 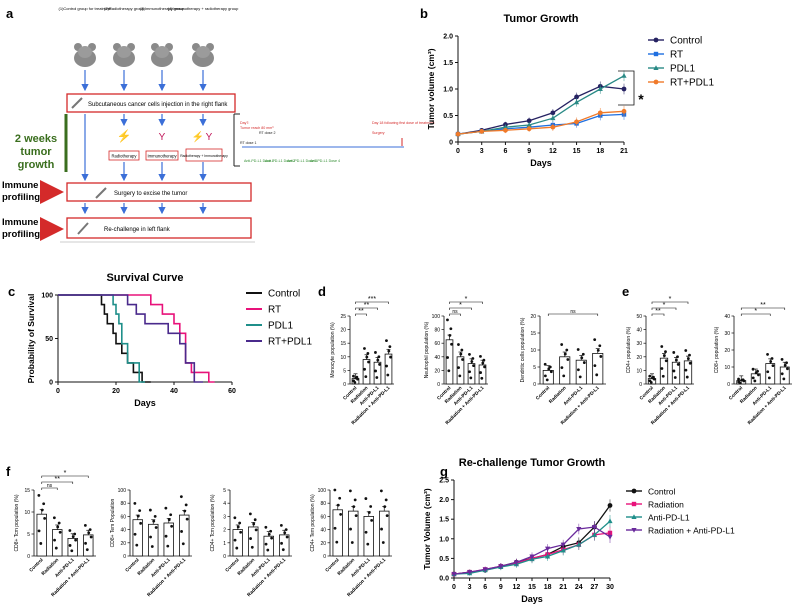 What do you see at coordinates (101, 193) in the screenshot?
I see `scalpel-icon` at bounding box center [101, 193].